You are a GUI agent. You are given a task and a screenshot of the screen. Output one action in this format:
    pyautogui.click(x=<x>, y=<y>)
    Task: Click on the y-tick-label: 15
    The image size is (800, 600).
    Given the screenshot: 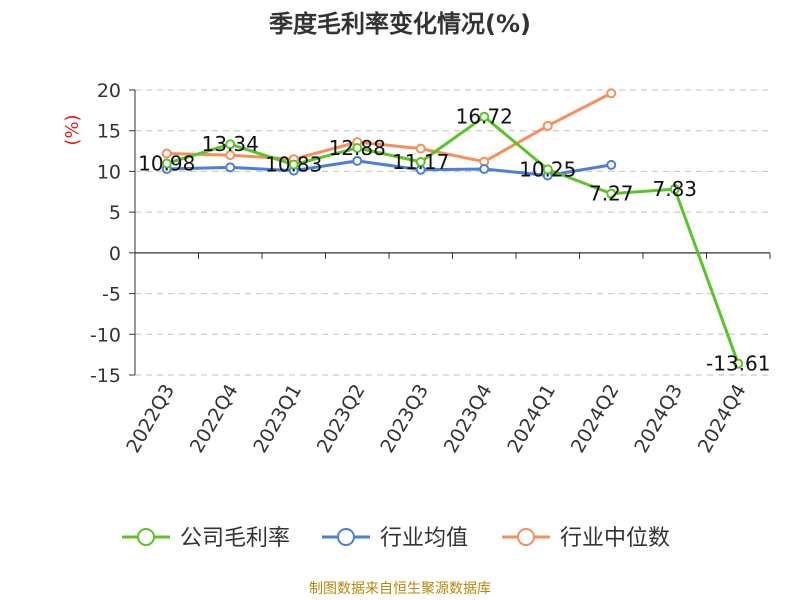 What is the action you would take?
    pyautogui.click(x=109, y=132)
    